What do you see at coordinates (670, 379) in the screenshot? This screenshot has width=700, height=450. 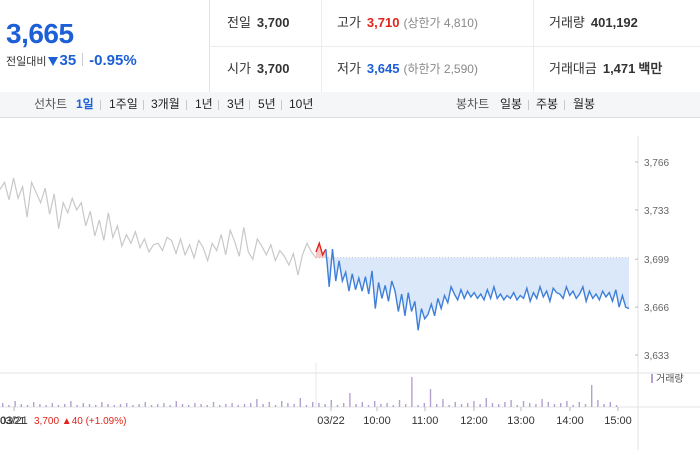 I see `volume-legend-label: 거래량` at bounding box center [670, 379].